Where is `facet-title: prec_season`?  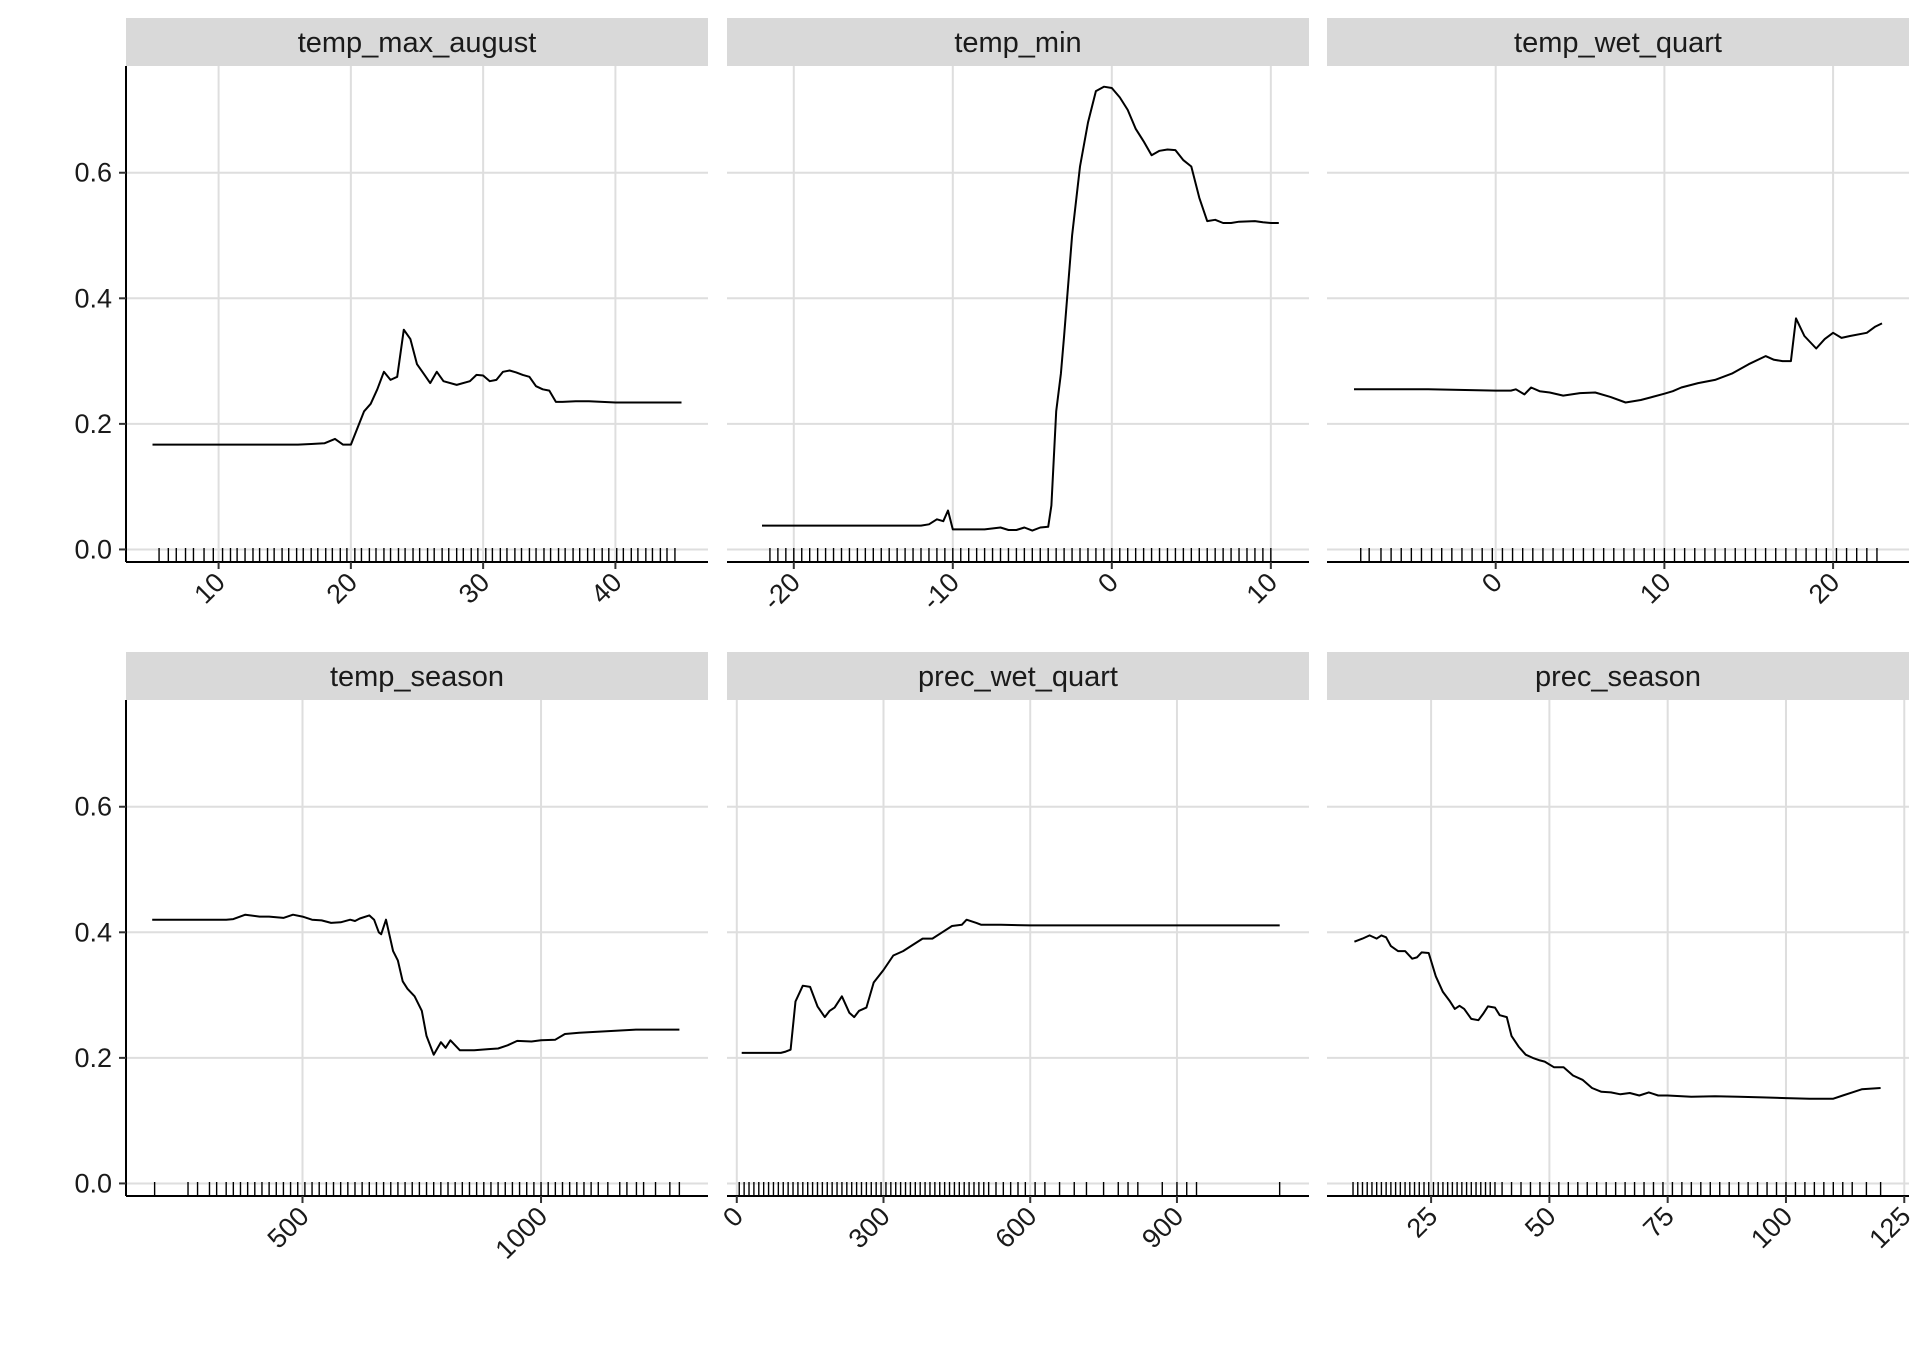
facet-title: prec_season is located at coordinates (1618, 677).